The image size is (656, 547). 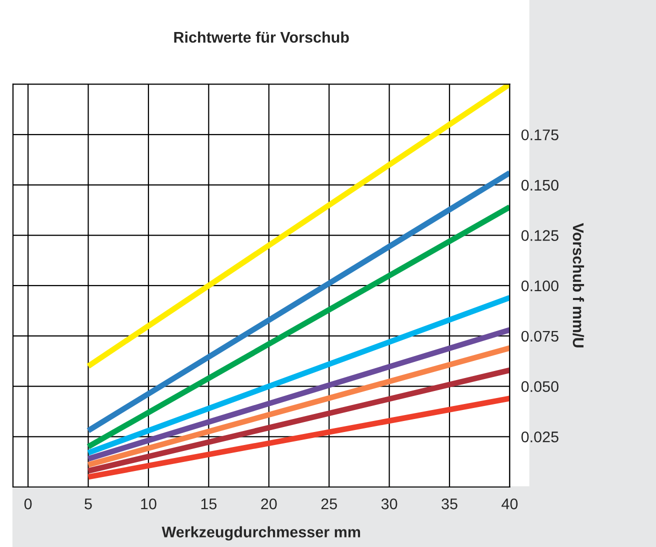 I want to click on y-tick-label: 0.050, so click(x=539, y=386).